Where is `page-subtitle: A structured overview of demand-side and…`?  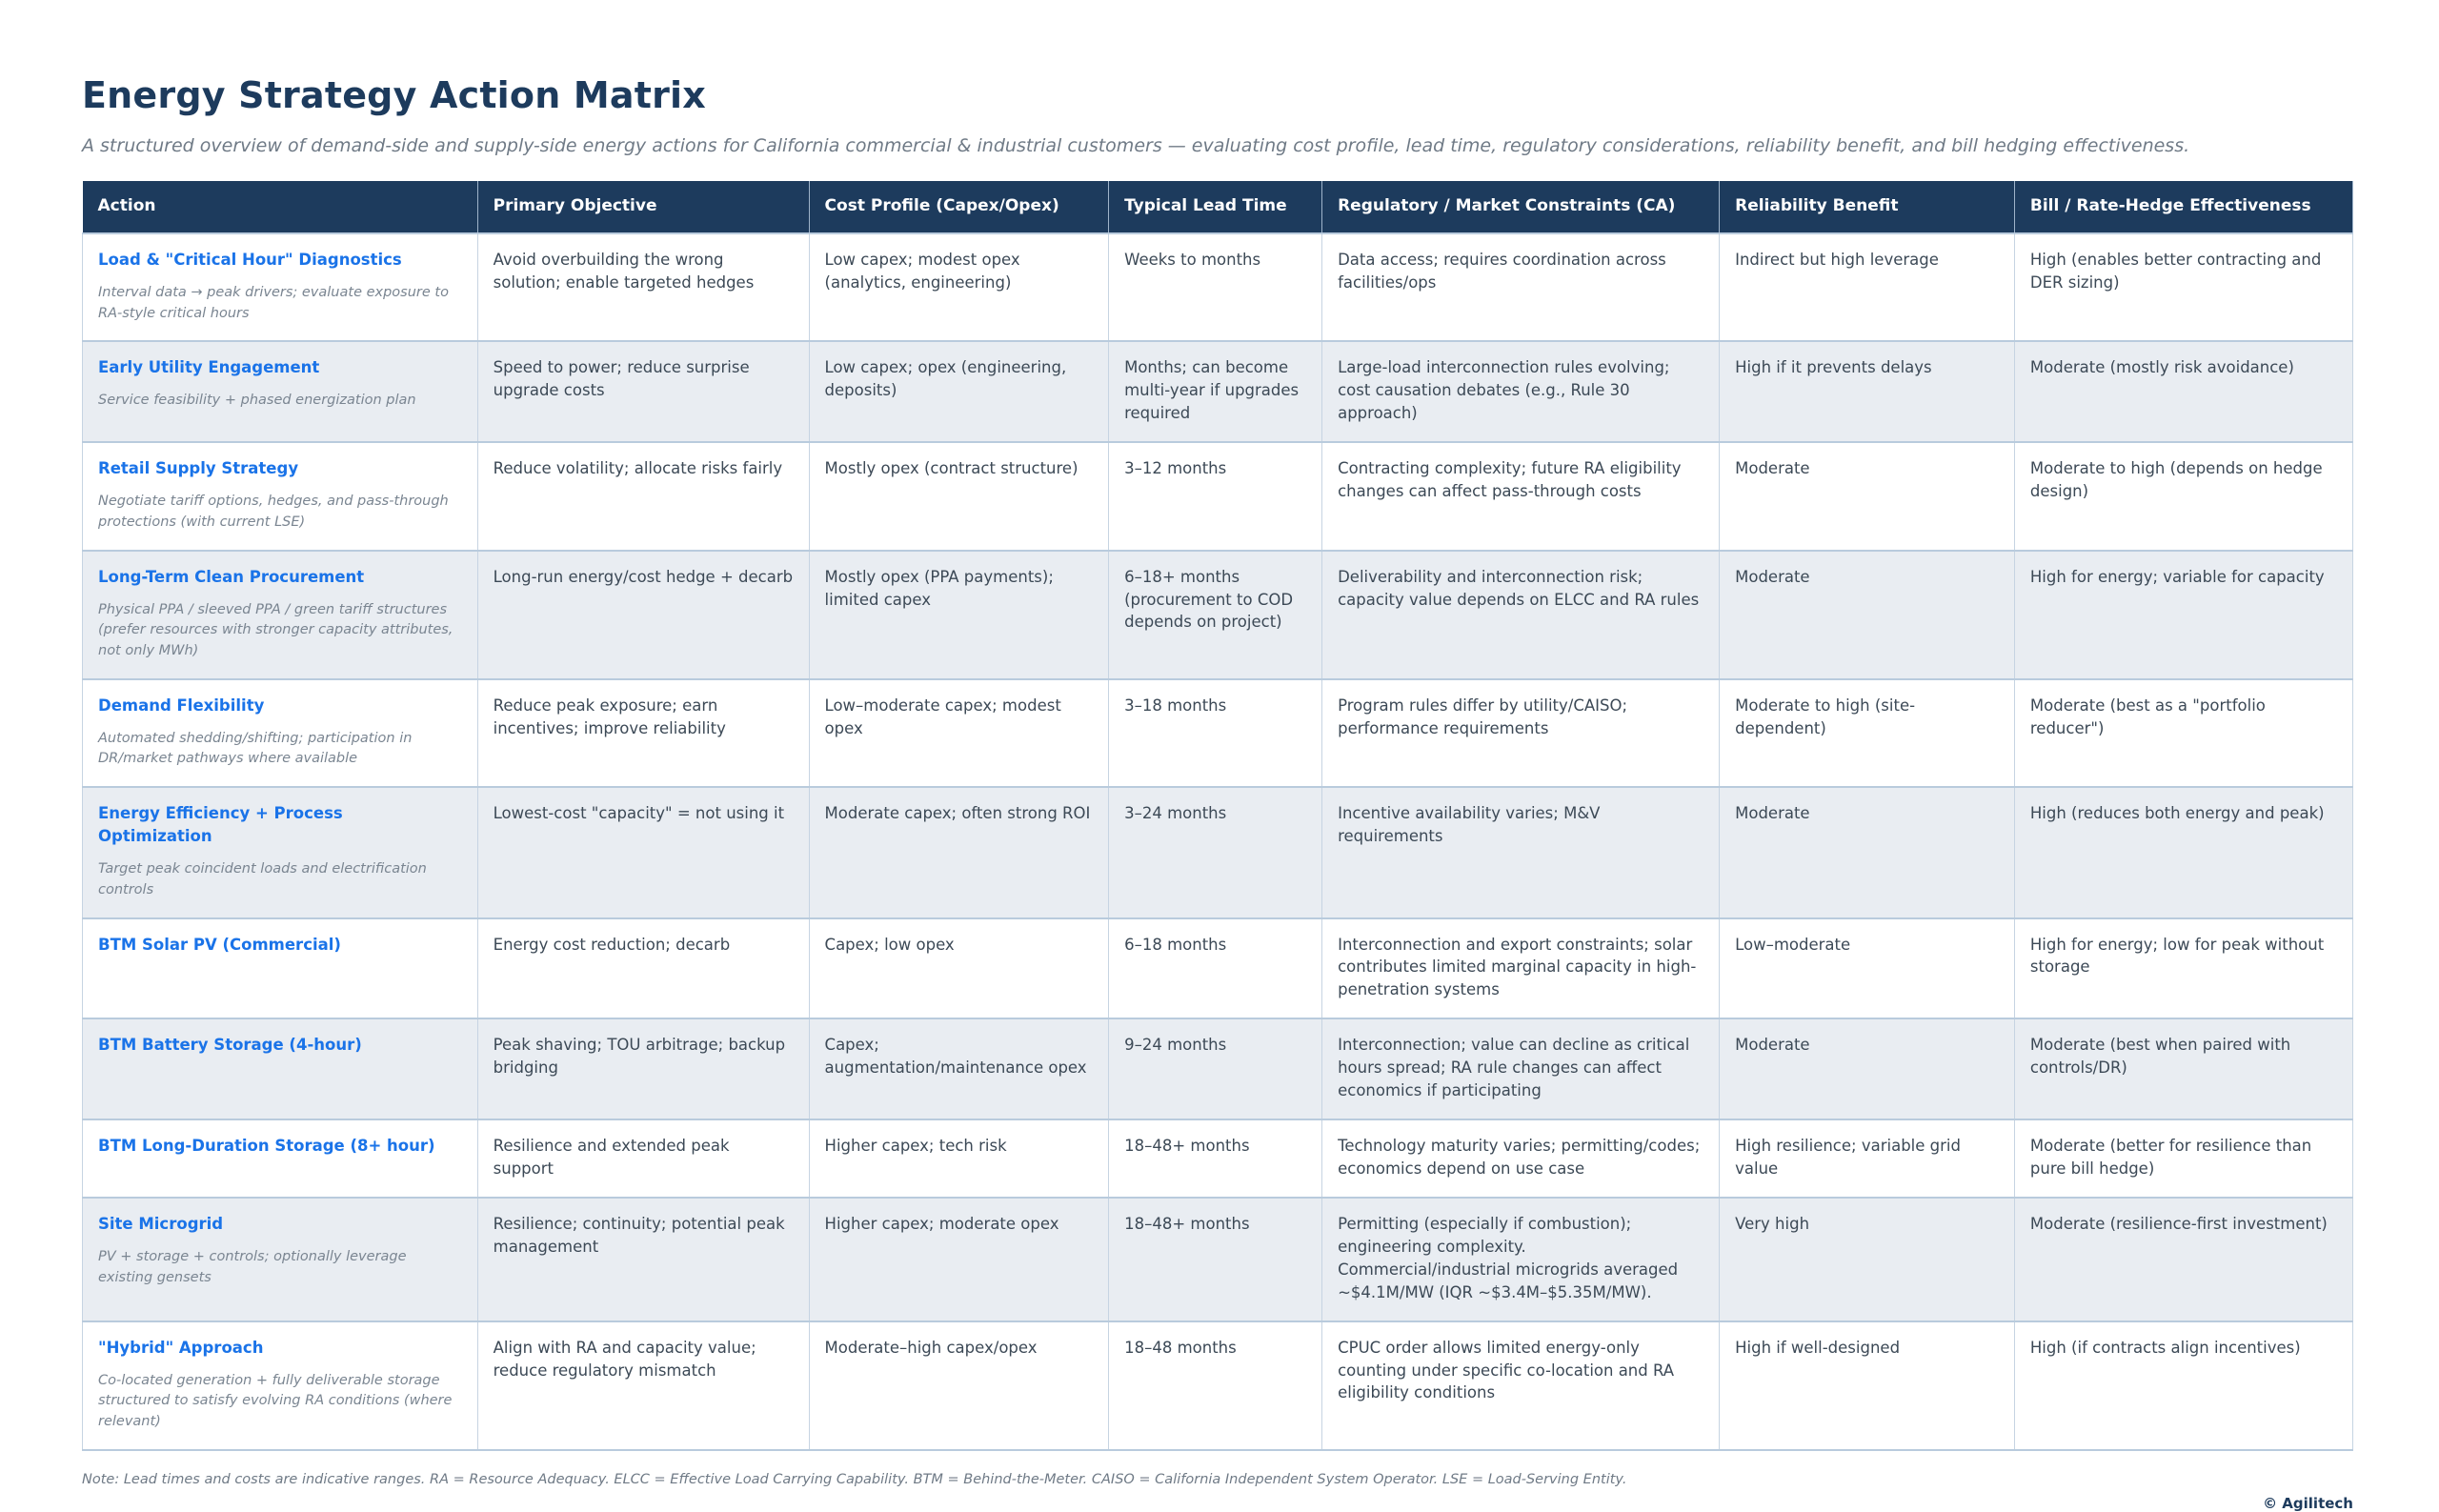
page-subtitle: A structured overview of demand-side and… is located at coordinates (1136, 145).